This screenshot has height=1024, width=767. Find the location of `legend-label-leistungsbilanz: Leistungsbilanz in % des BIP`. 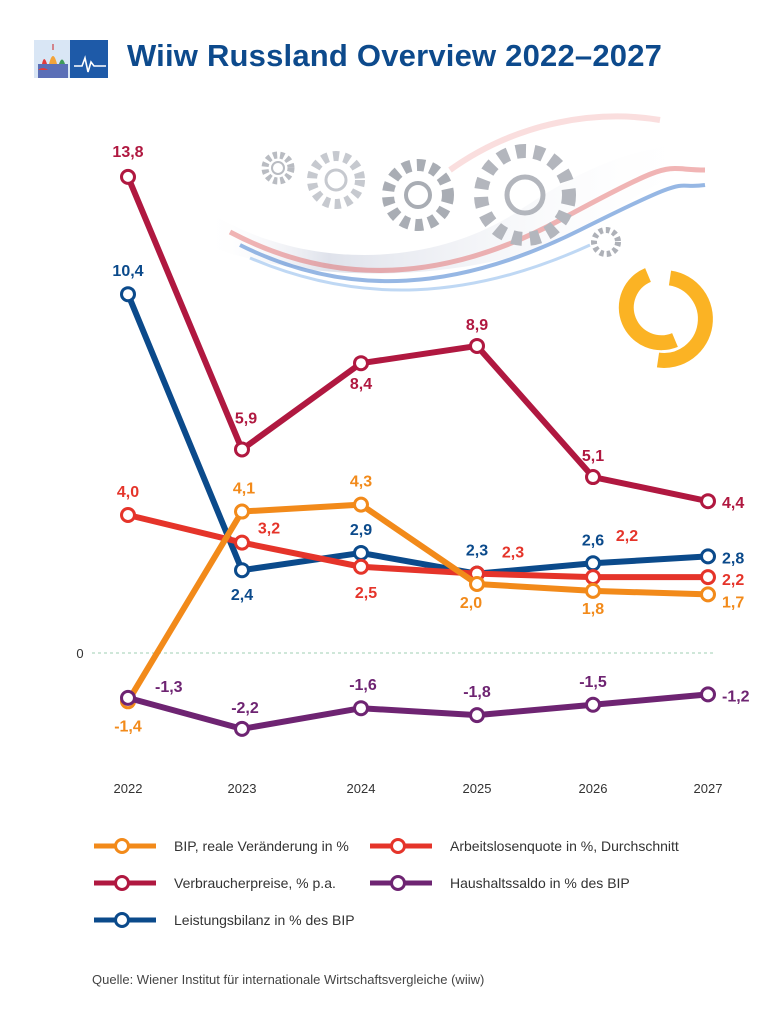

legend-label-leistungsbilanz: Leistungsbilanz in % des BIP is located at coordinates (264, 920).